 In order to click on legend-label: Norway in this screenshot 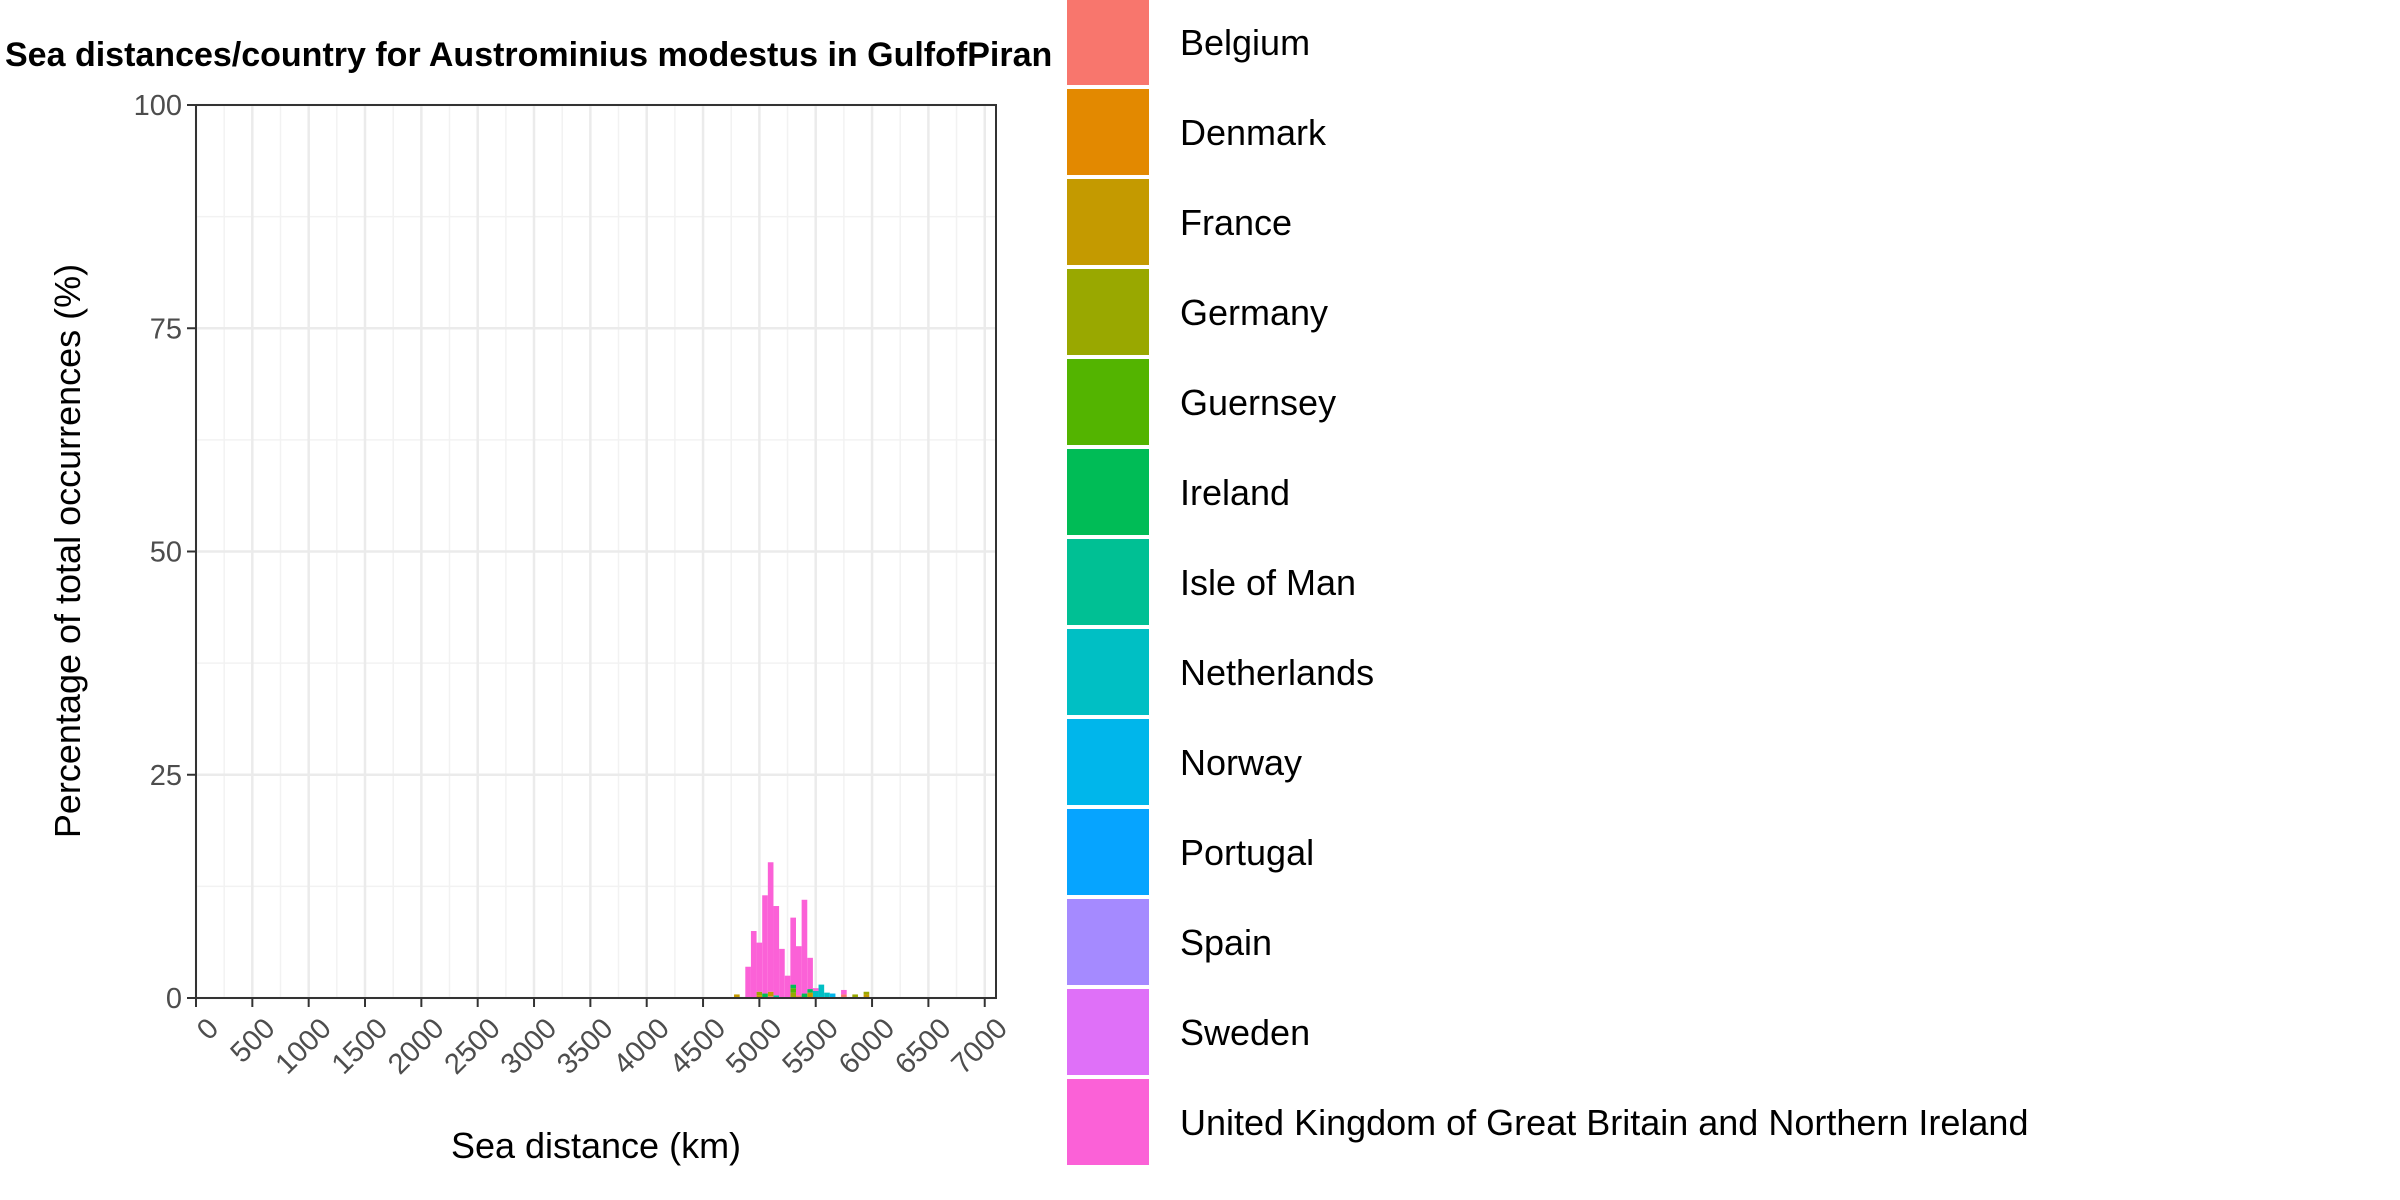, I will do `click(1241, 762)`.